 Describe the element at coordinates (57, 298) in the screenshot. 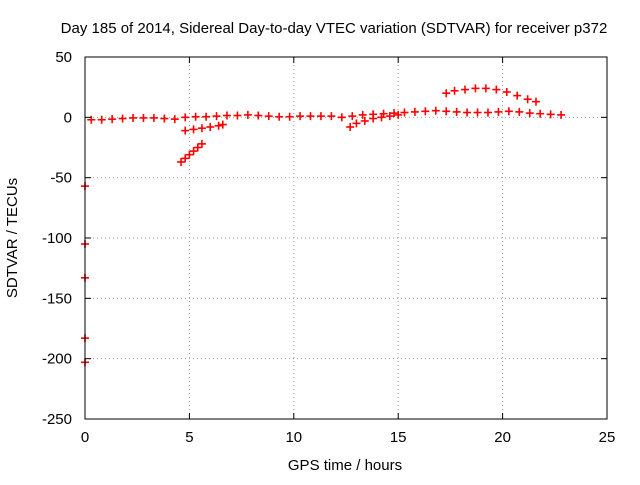

I see `y-tick-label: -150` at that location.